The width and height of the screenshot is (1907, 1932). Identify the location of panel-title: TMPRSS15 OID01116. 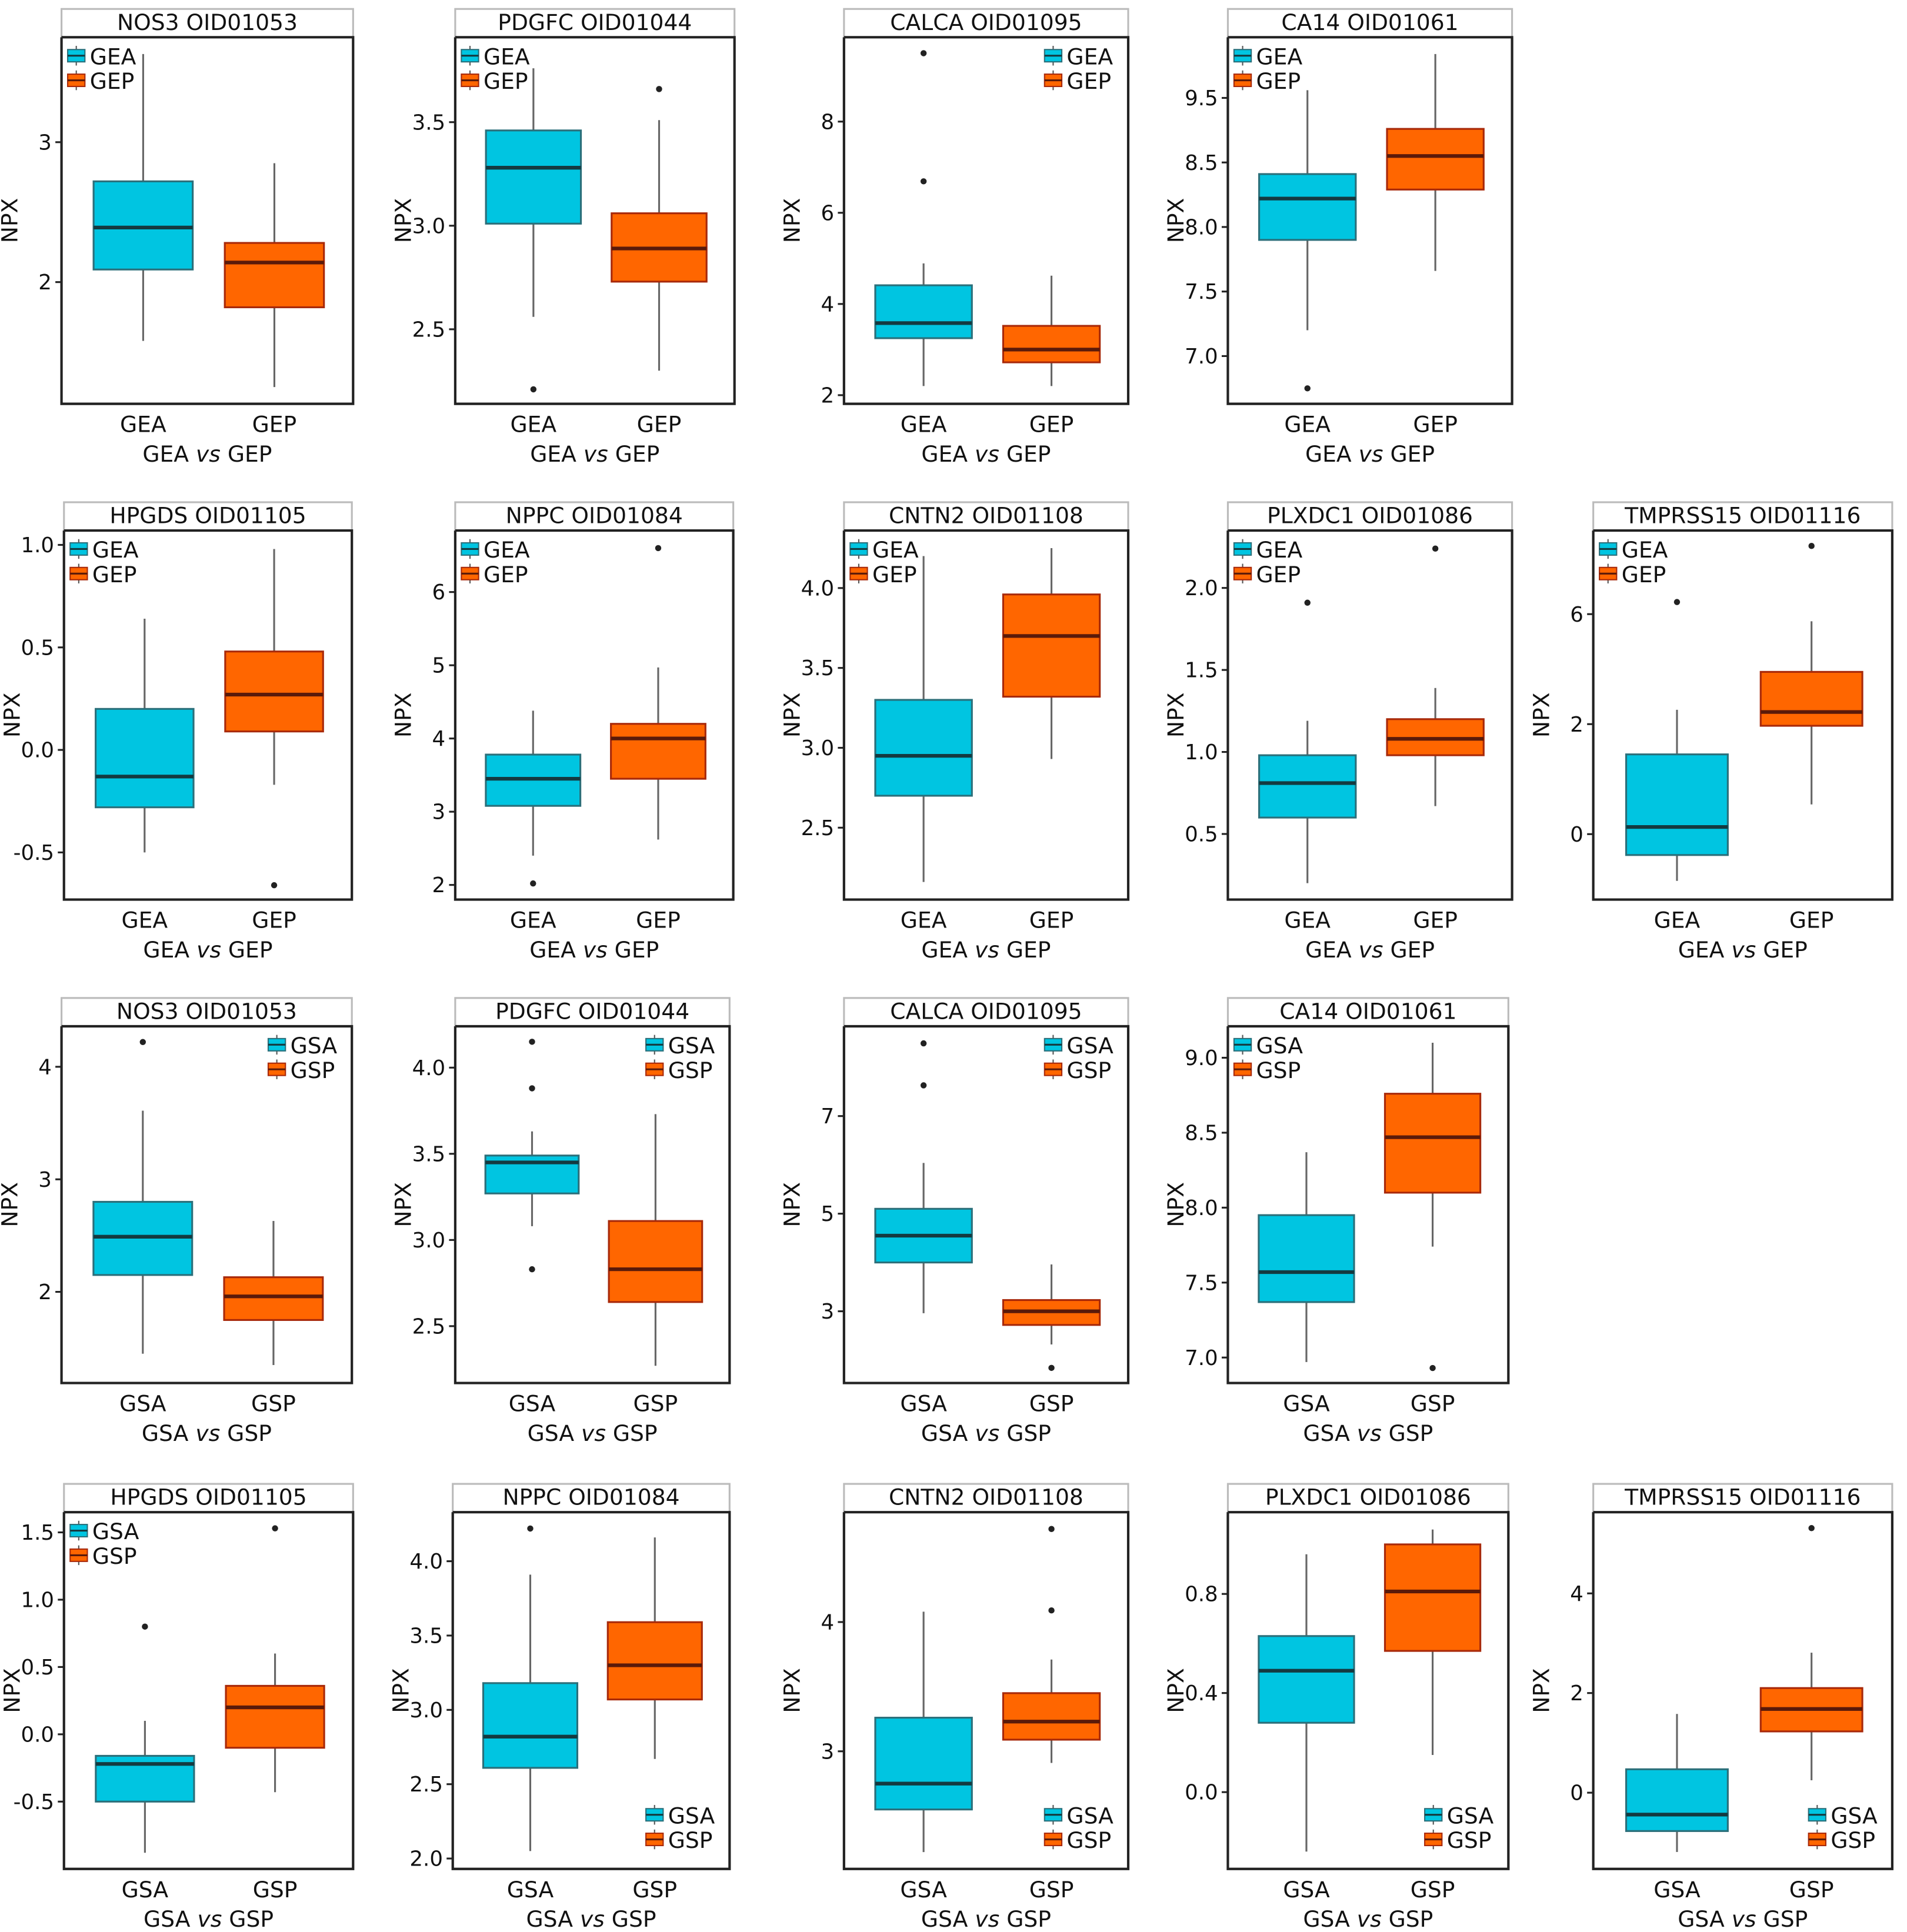
(1742, 1497).